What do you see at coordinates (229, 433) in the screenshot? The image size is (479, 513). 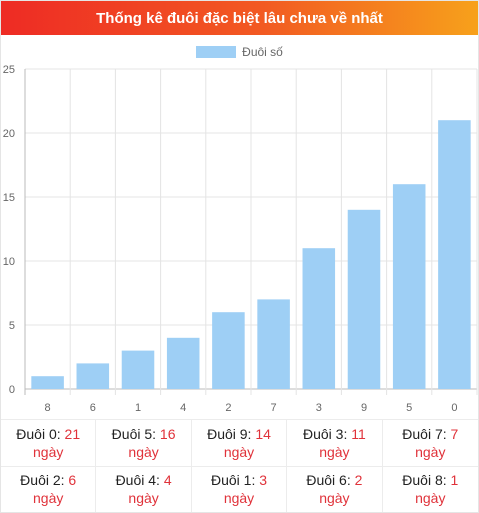 I see `stat-label: Đuôi 9:` at bounding box center [229, 433].